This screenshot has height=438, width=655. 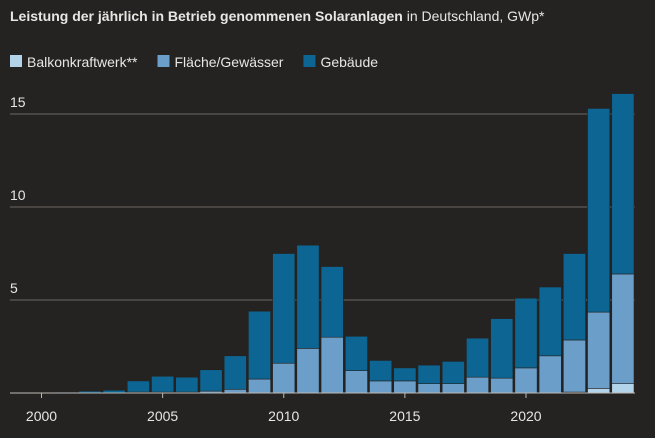 What do you see at coordinates (14, 288) in the screenshot?
I see `y-tick-label: 5` at bounding box center [14, 288].